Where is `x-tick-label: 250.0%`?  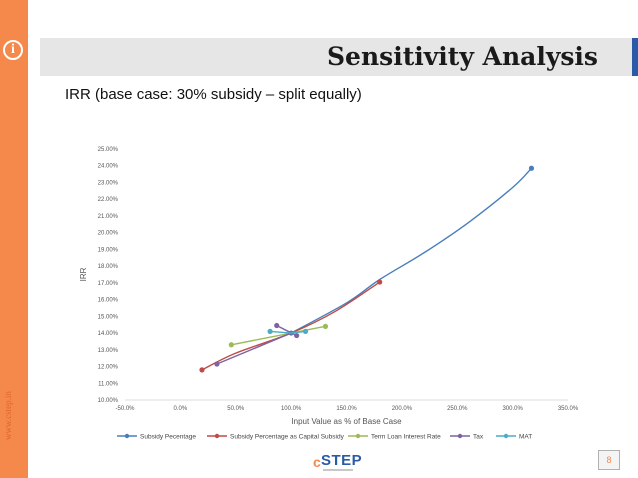
x-tick-label: 250.0% is located at coordinates (457, 409).